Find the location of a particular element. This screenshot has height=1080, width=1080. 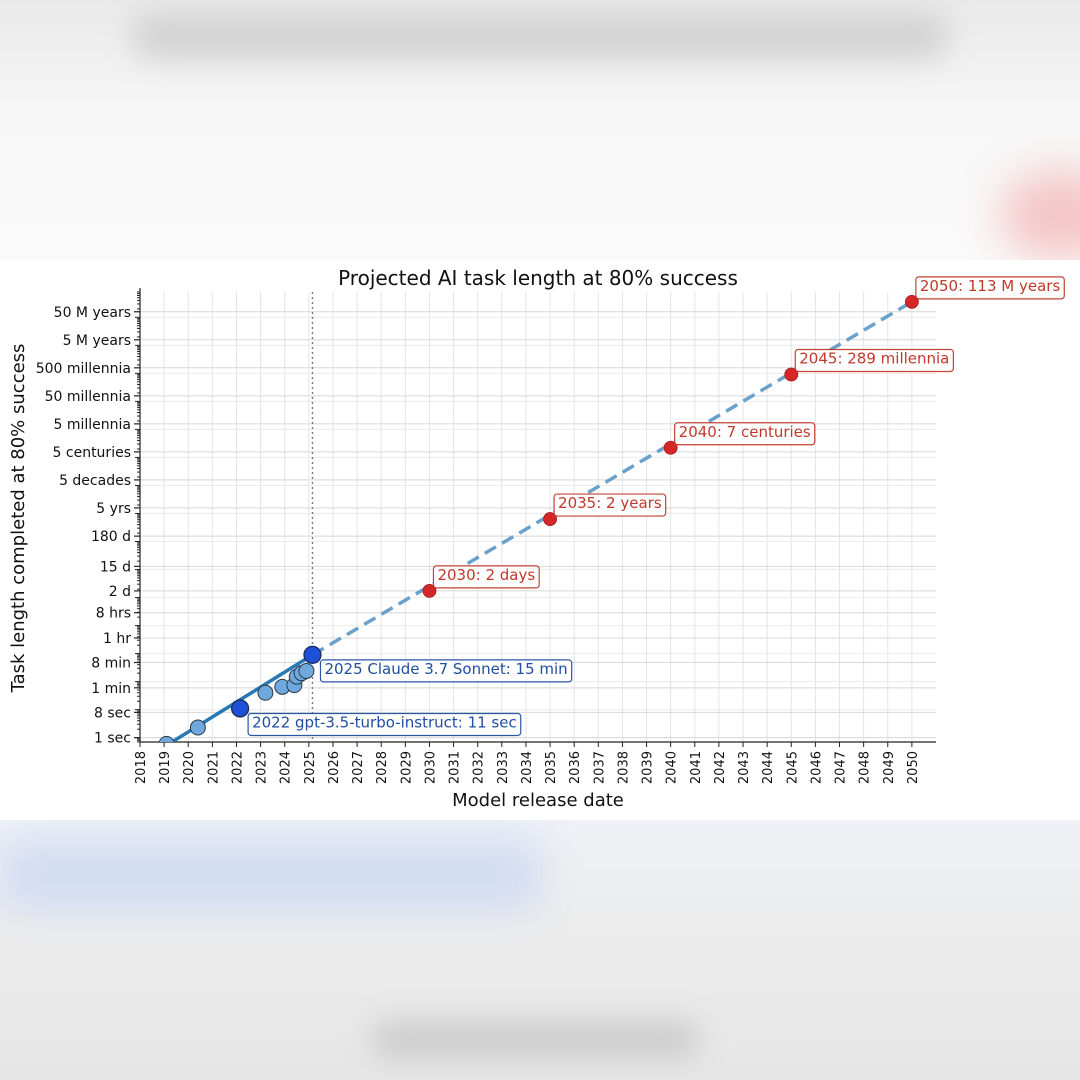

blurred-axis-label-backdrop is located at coordinates (535, 1040).